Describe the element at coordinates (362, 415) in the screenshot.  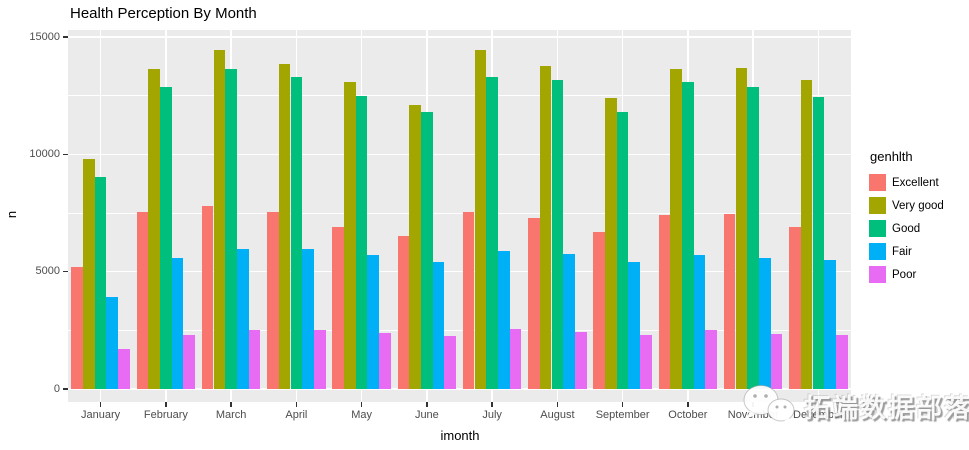
I see `x-tick-label: May` at that location.